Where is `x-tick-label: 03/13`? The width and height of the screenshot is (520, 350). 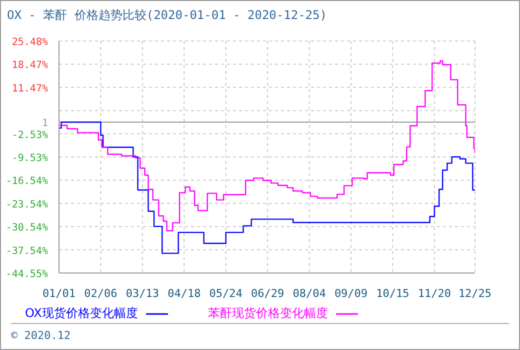 x-tick-label: 03/13 is located at coordinates (142, 293).